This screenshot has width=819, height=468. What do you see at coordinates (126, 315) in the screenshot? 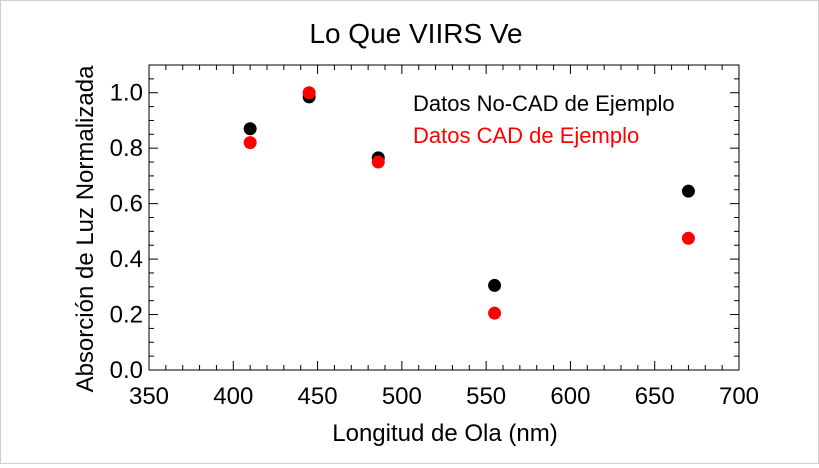
I see `y-tick-label: 0.2` at bounding box center [126, 315].